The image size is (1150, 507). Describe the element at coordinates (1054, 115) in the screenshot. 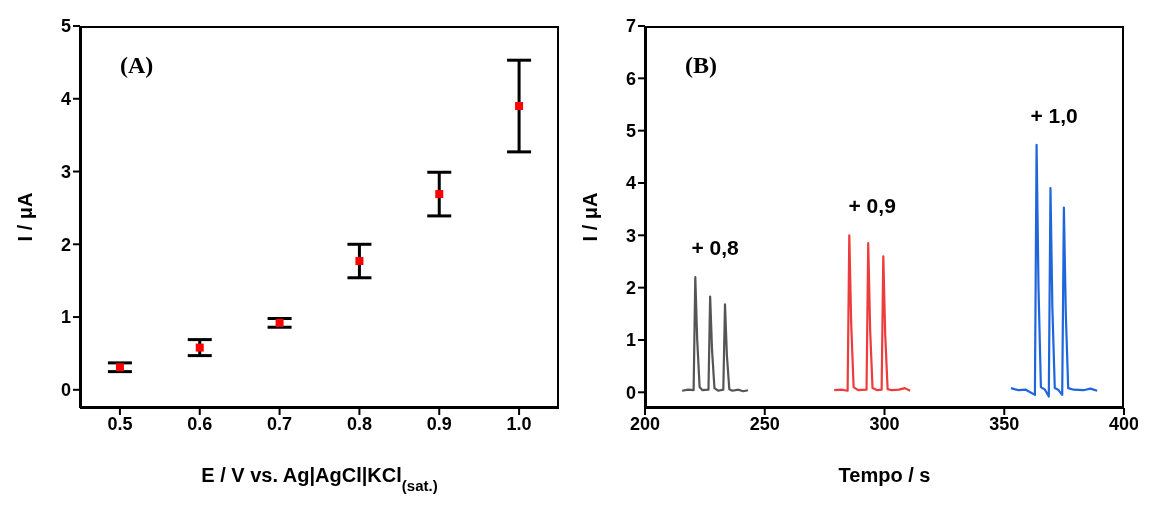

I see `series-label: + 1,0` at that location.